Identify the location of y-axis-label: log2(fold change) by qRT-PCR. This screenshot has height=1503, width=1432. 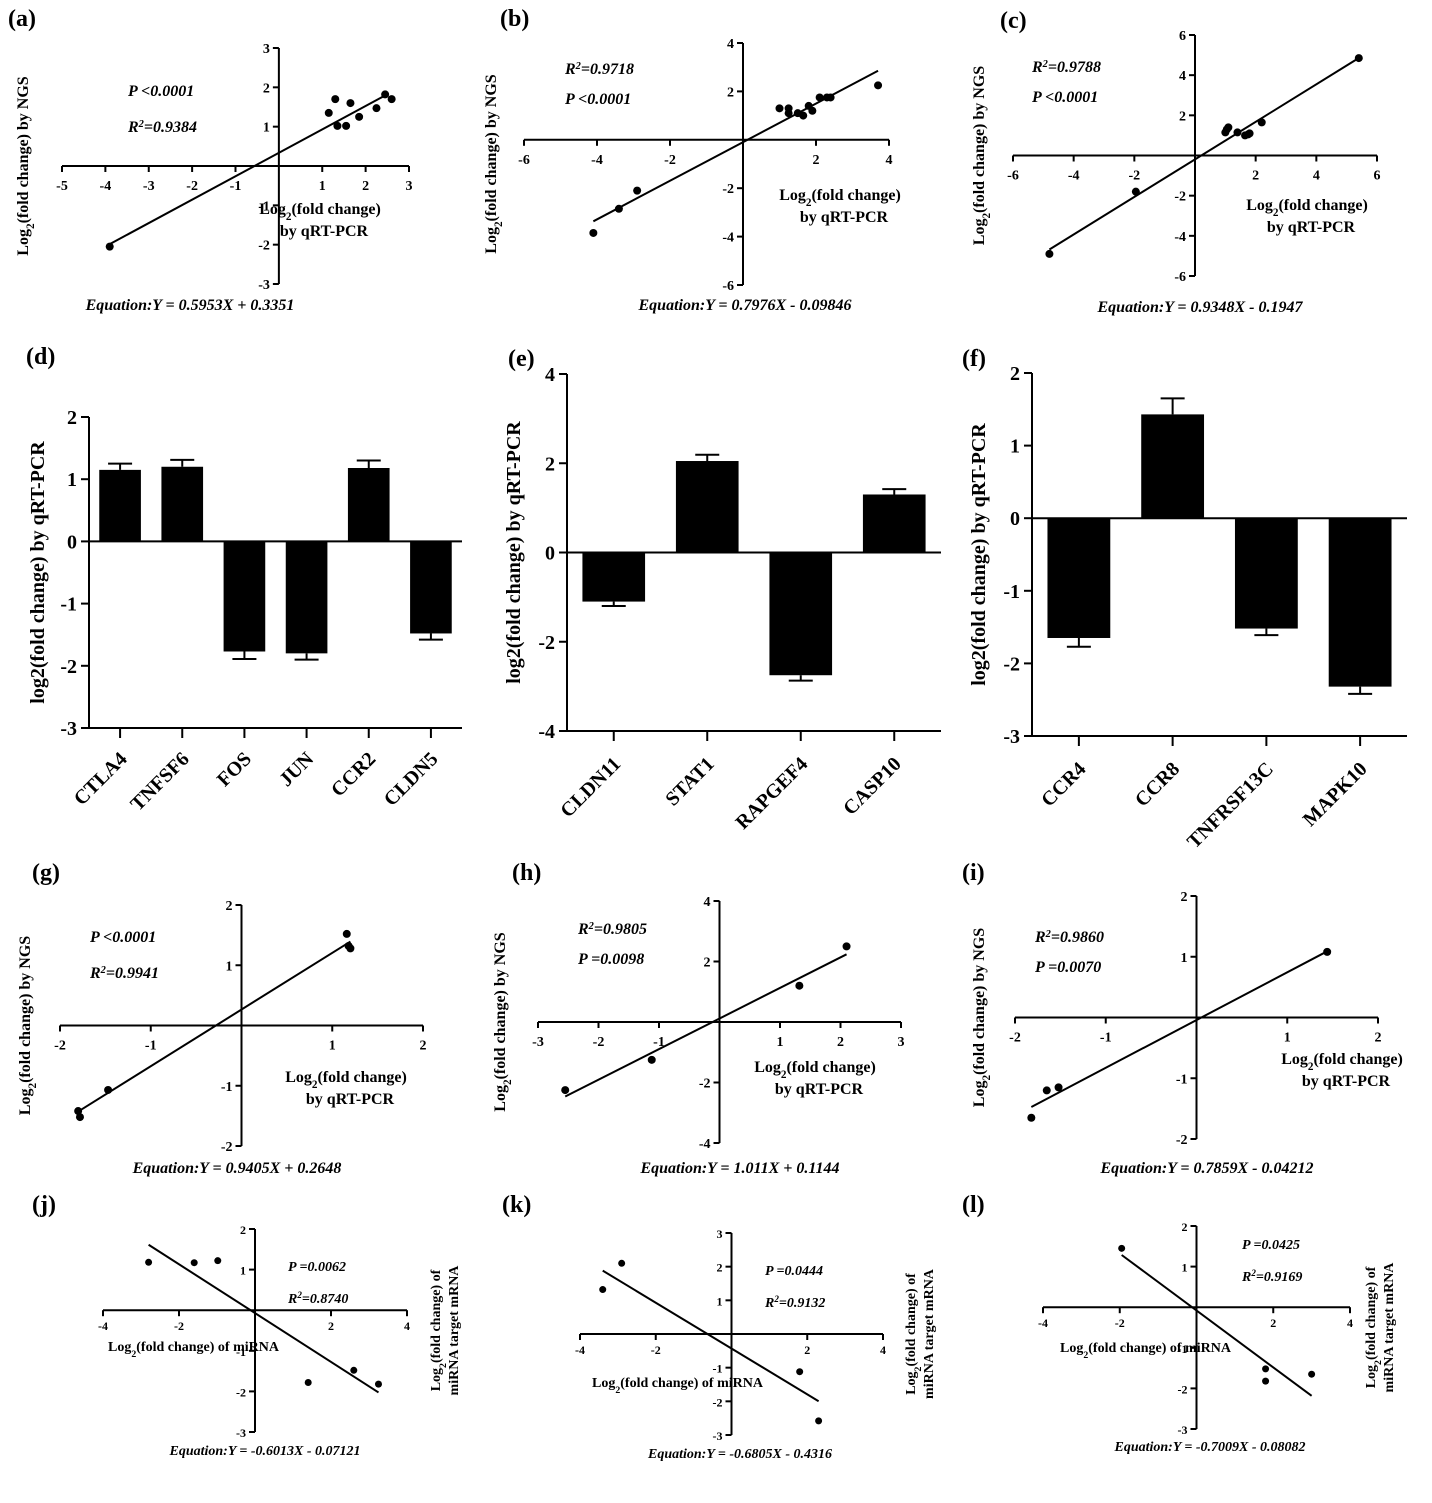
(979, 554).